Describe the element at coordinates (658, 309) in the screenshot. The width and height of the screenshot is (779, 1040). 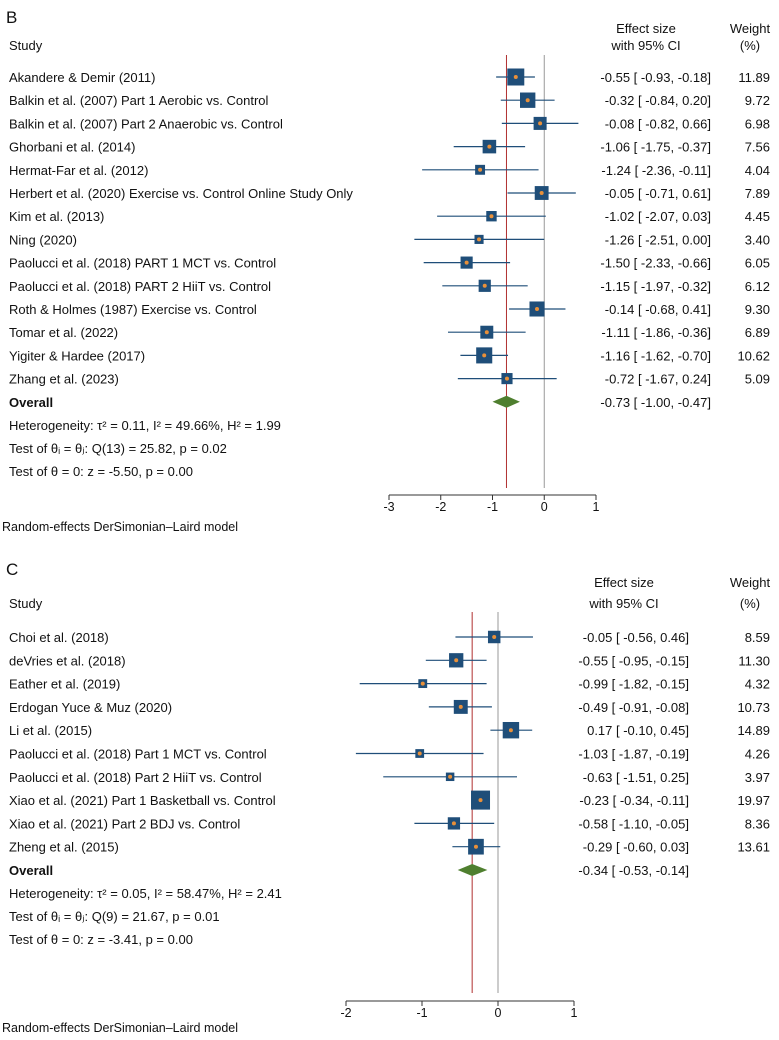
I see `study-effect-ci: -0.14 [ -0.68, 0.41]` at that location.